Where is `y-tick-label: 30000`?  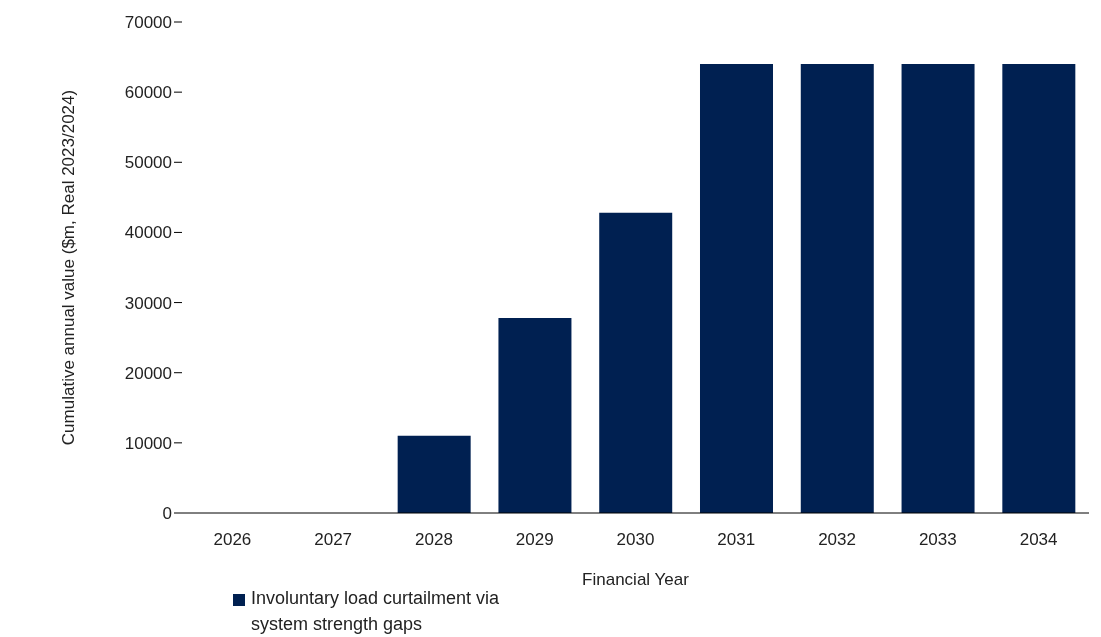
y-tick-label: 30000 is located at coordinates (148, 303).